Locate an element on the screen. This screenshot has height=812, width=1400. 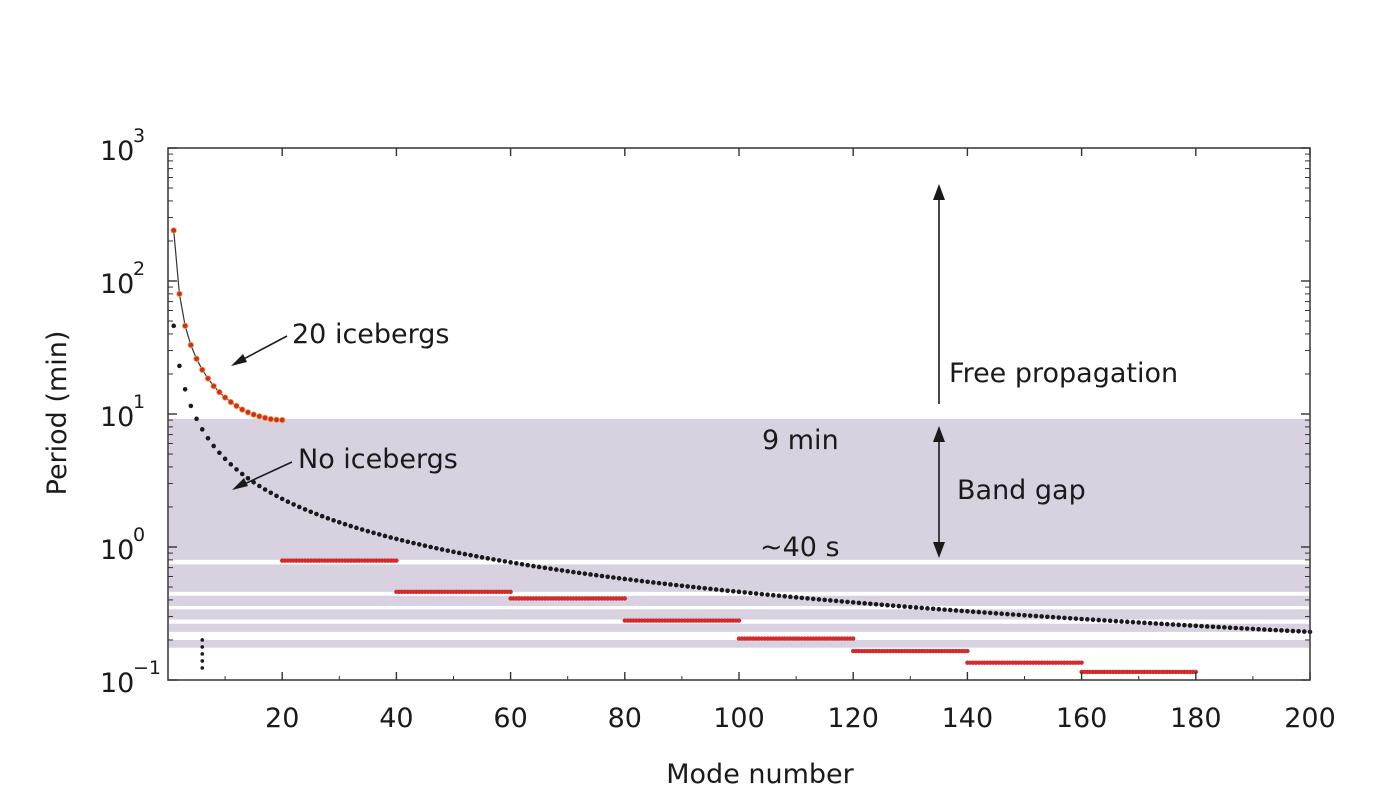
y-tick-label-exponent: 2 is located at coordinates (139, 269).